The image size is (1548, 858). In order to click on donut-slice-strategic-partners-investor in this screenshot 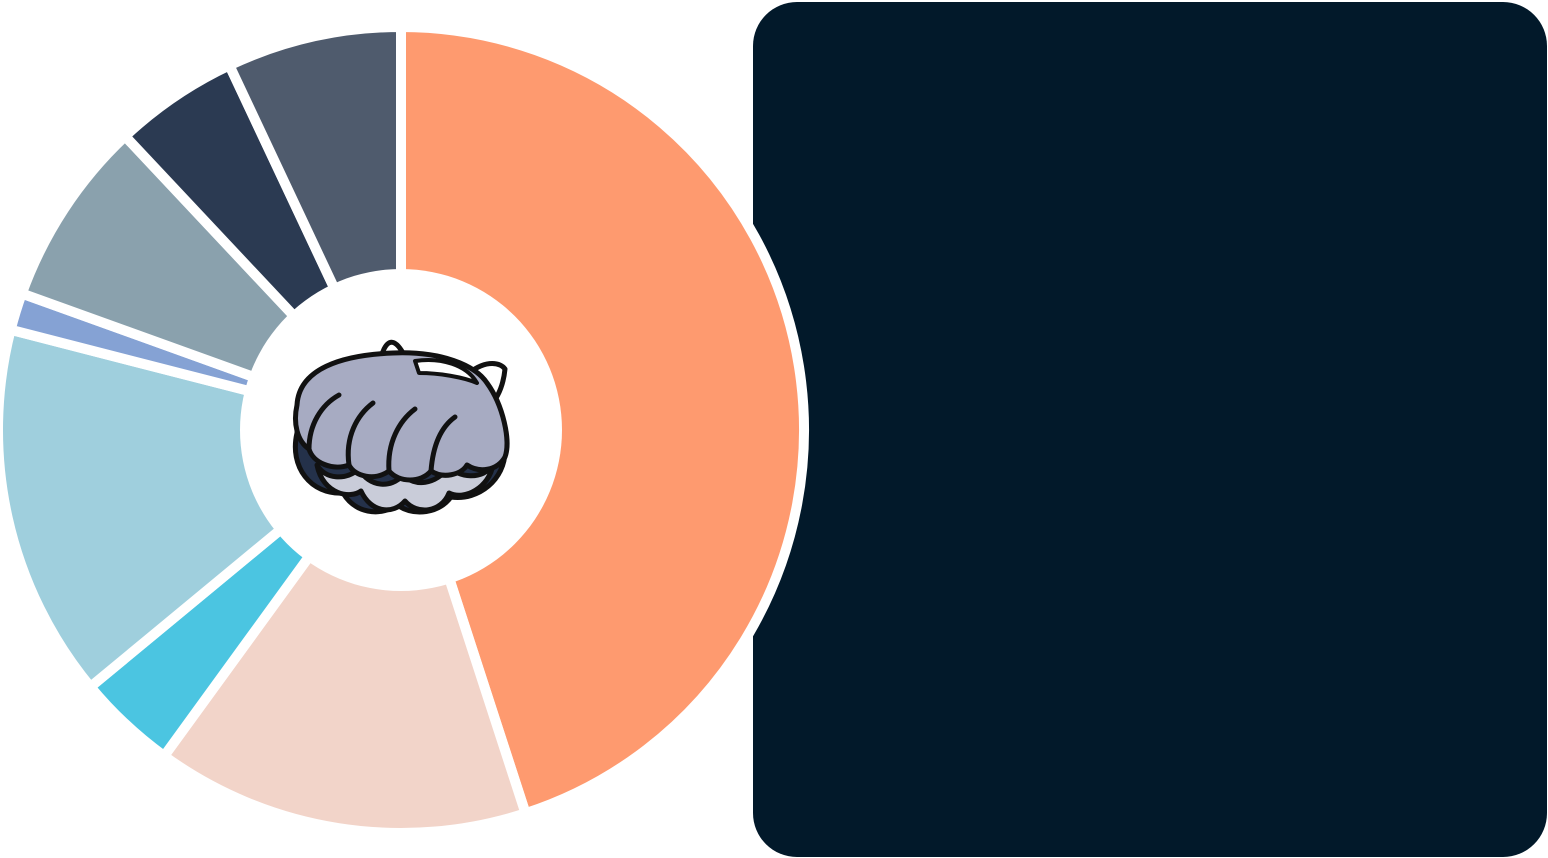, I will do `click(206, 508)`.